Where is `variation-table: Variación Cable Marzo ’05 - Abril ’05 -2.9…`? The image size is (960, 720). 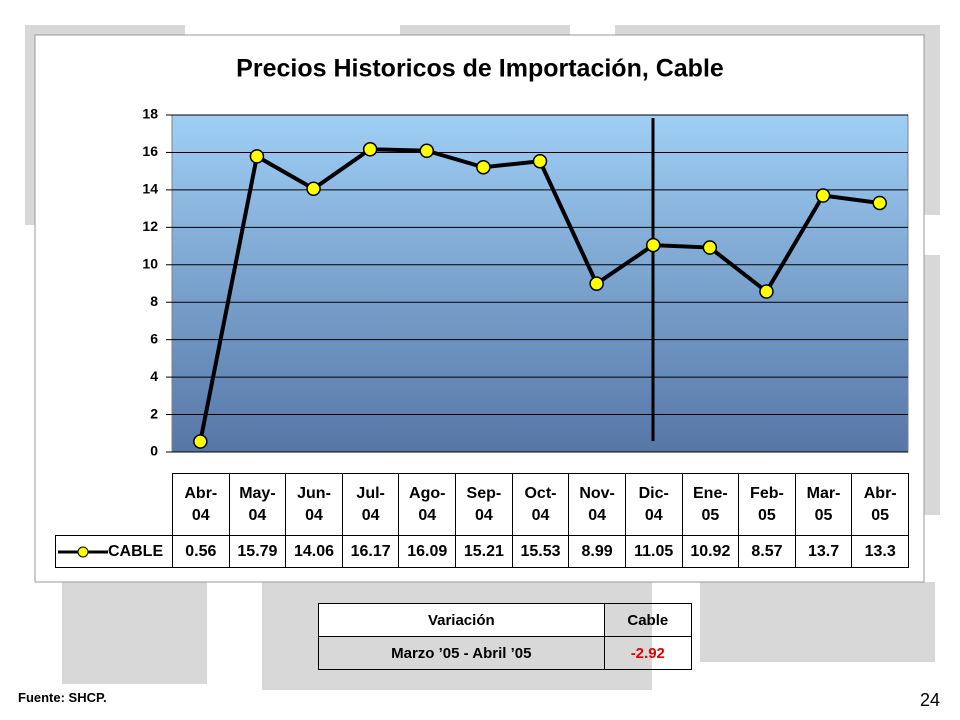 variation-table: Variación Cable Marzo ’05 - Abril ’05 -2.9… is located at coordinates (505, 636).